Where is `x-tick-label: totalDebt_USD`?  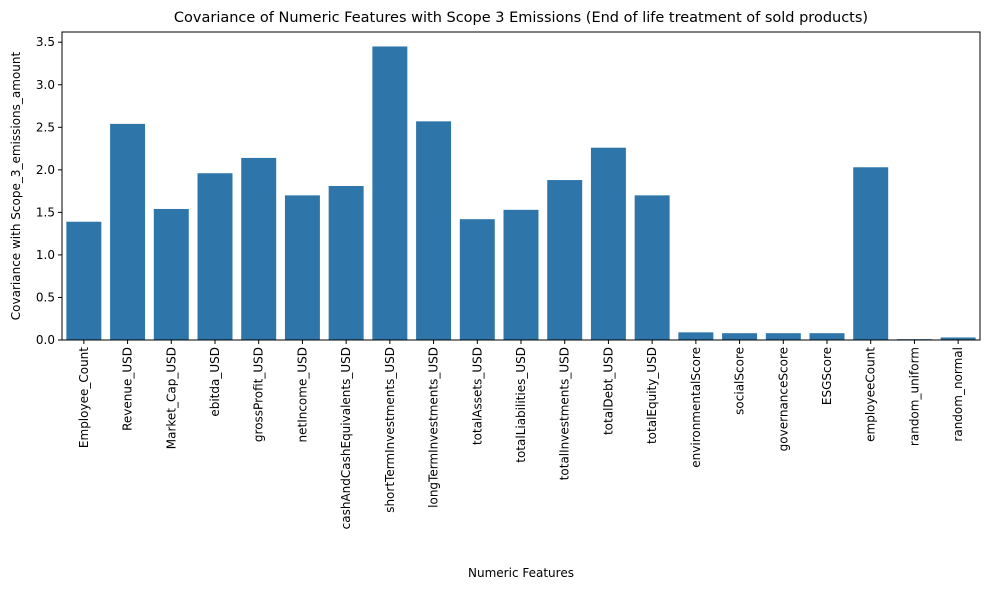 x-tick-label: totalDebt_USD is located at coordinates (608, 391).